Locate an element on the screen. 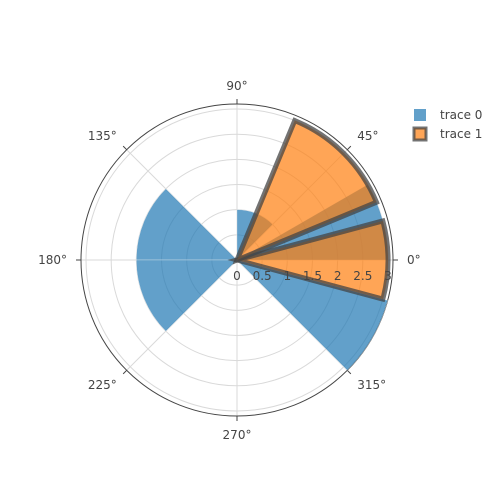 The width and height of the screenshot is (500, 500). radial-tick-label: 2.5 is located at coordinates (362, 276).